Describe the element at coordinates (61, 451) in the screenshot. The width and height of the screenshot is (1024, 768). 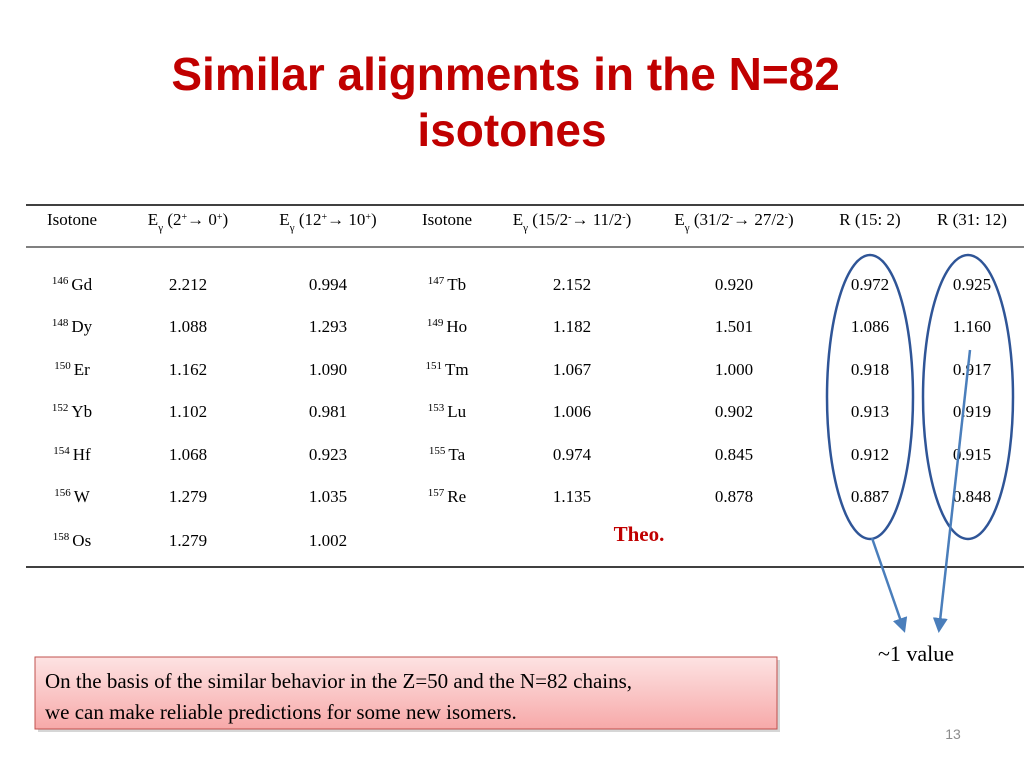
I see `mass-number: 154` at that location.